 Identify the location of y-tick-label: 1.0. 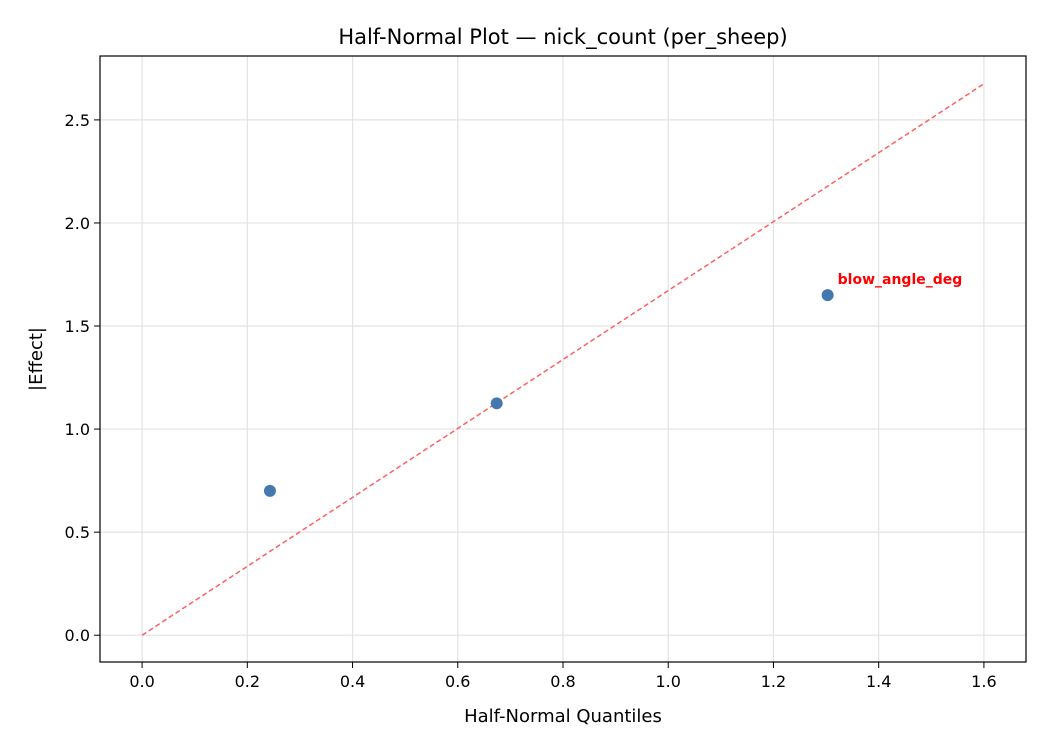
(77, 429).